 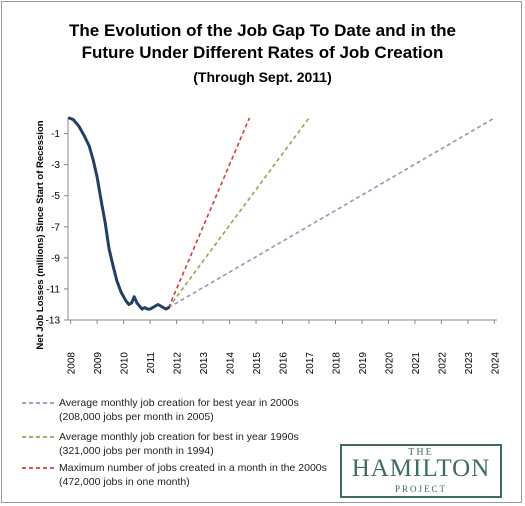 I want to click on x-tick-label: 2020, so click(x=389, y=363).